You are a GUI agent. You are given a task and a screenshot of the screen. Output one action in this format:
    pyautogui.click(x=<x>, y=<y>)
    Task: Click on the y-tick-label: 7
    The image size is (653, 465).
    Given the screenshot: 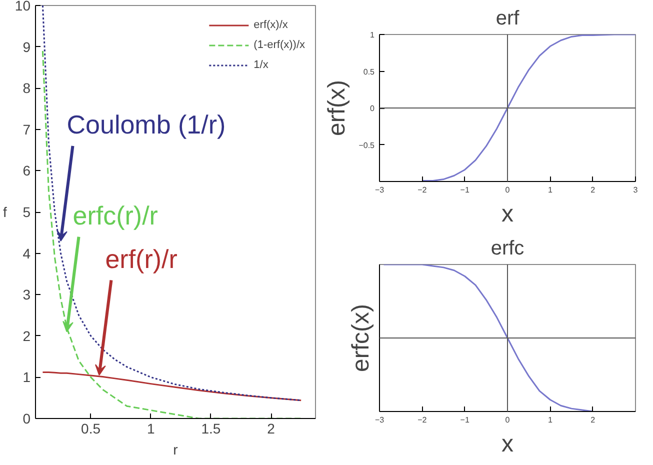 What is the action you would take?
    pyautogui.click(x=26, y=129)
    